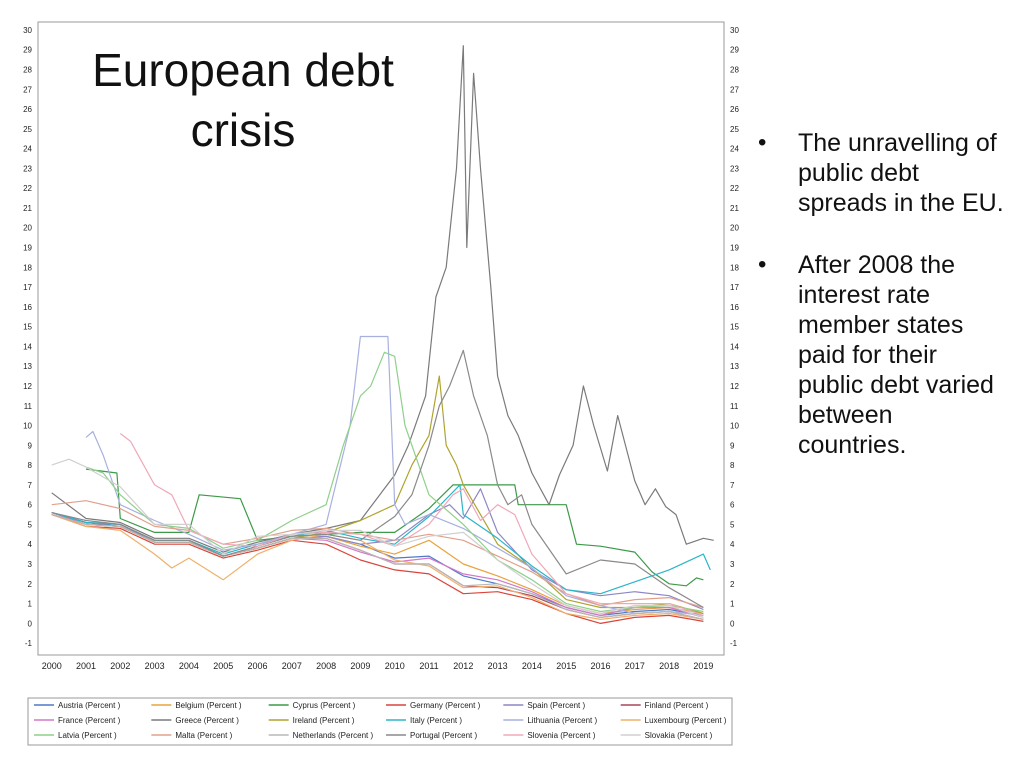 This screenshot has height=768, width=1024. Describe the element at coordinates (562, 720) in the screenshot. I see `legend-label: Lithuania (Percent )` at that location.